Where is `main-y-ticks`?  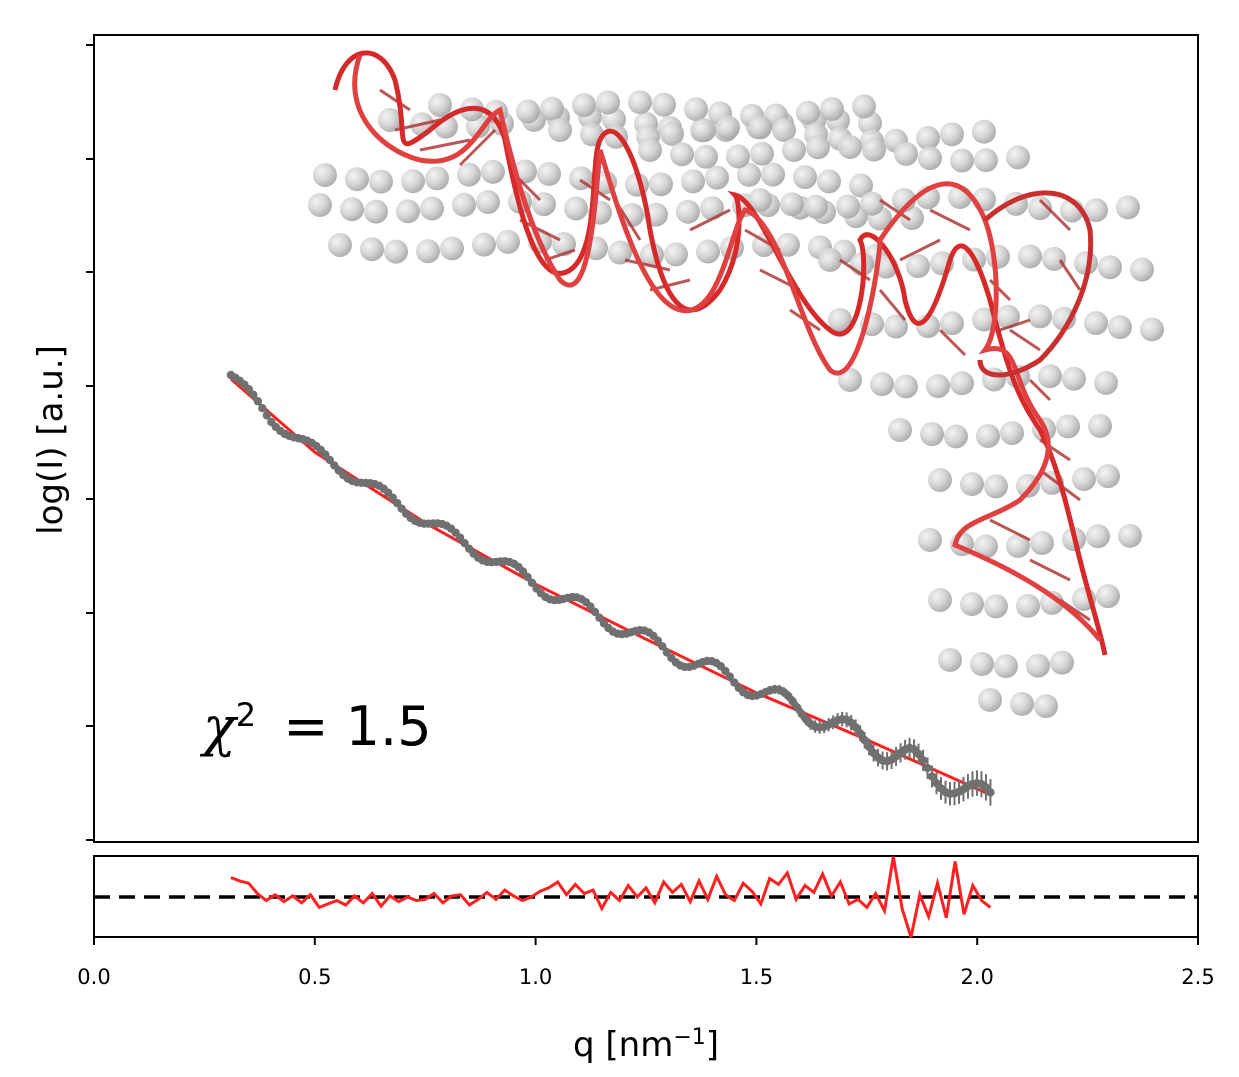
main-y-ticks is located at coordinates (90, 442).